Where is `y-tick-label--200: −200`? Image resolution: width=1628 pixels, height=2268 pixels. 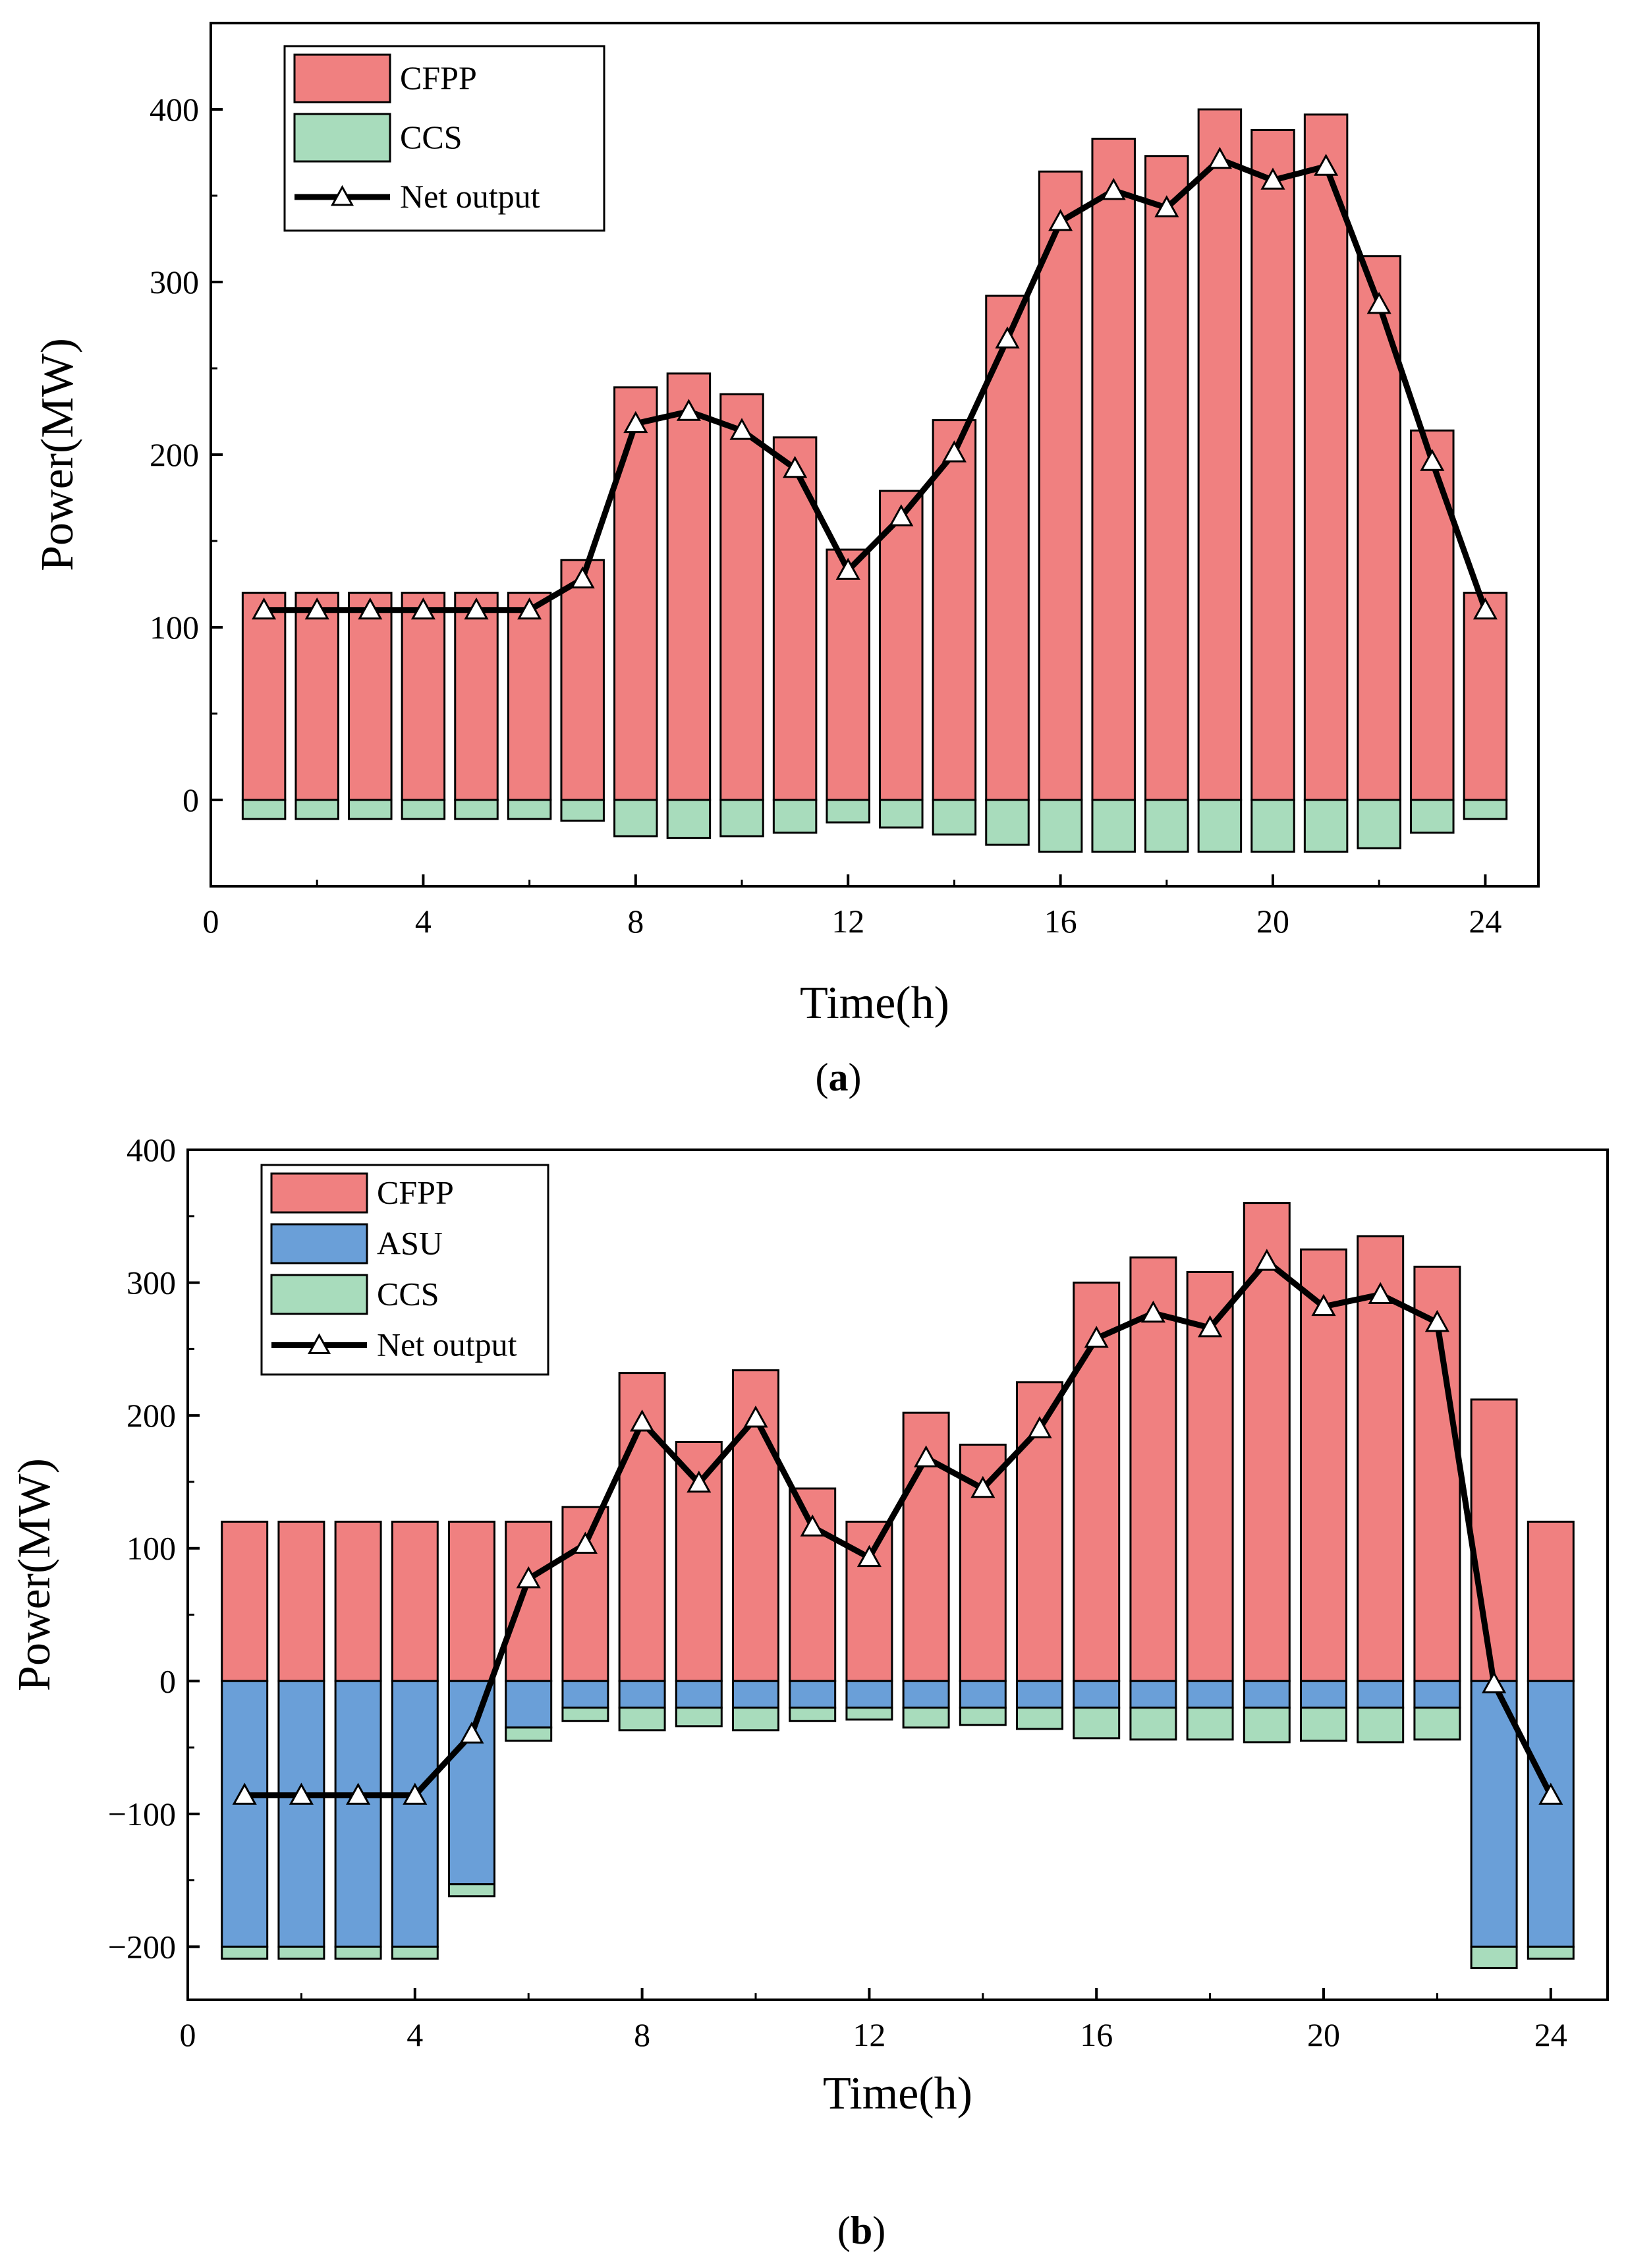
y-tick-label--200: −200 is located at coordinates (142, 1946).